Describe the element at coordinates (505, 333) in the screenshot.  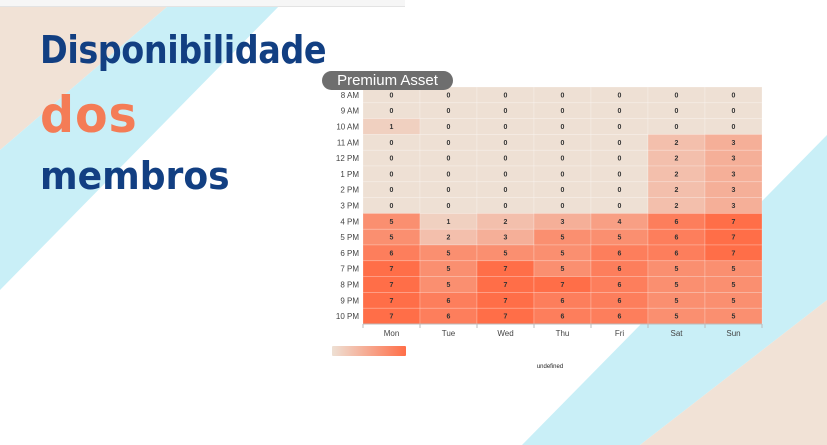
I see `x-tick-label: Wed` at that location.